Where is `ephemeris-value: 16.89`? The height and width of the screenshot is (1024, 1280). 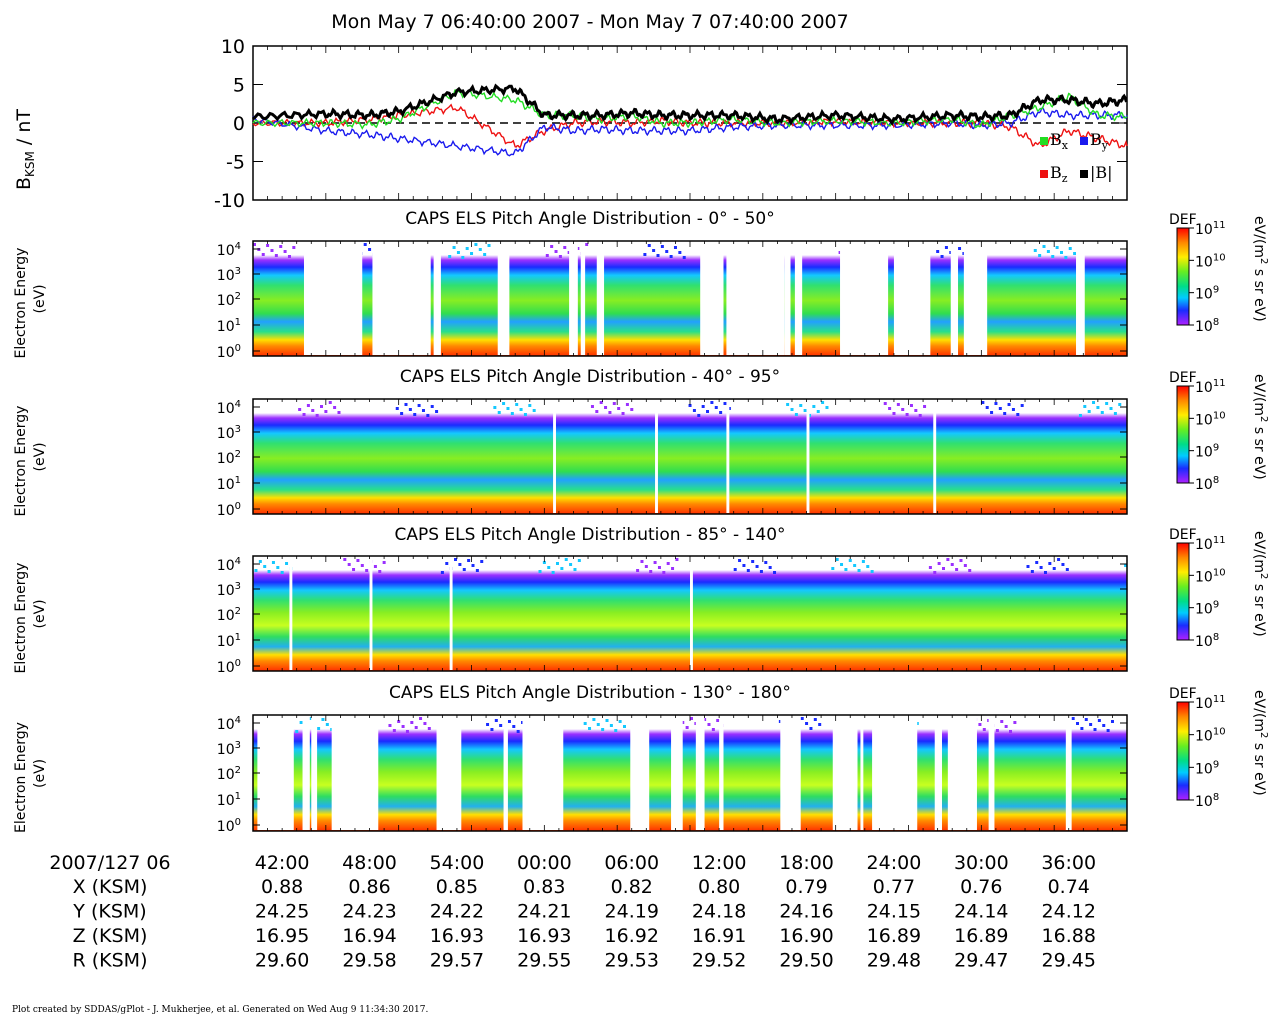 ephemeris-value: 16.89 is located at coordinates (981, 936).